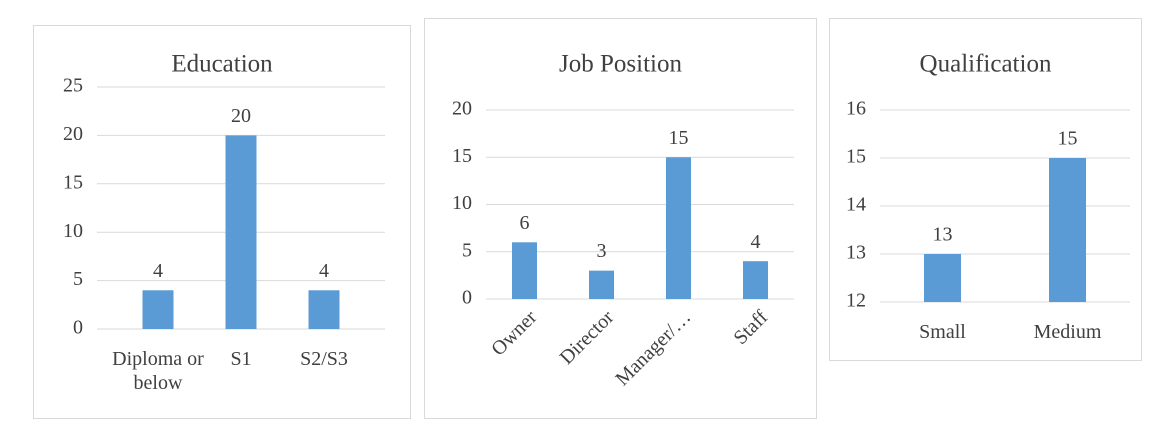 The width and height of the screenshot is (1176, 438). I want to click on x-tick-label: Medium, so click(1067, 332).